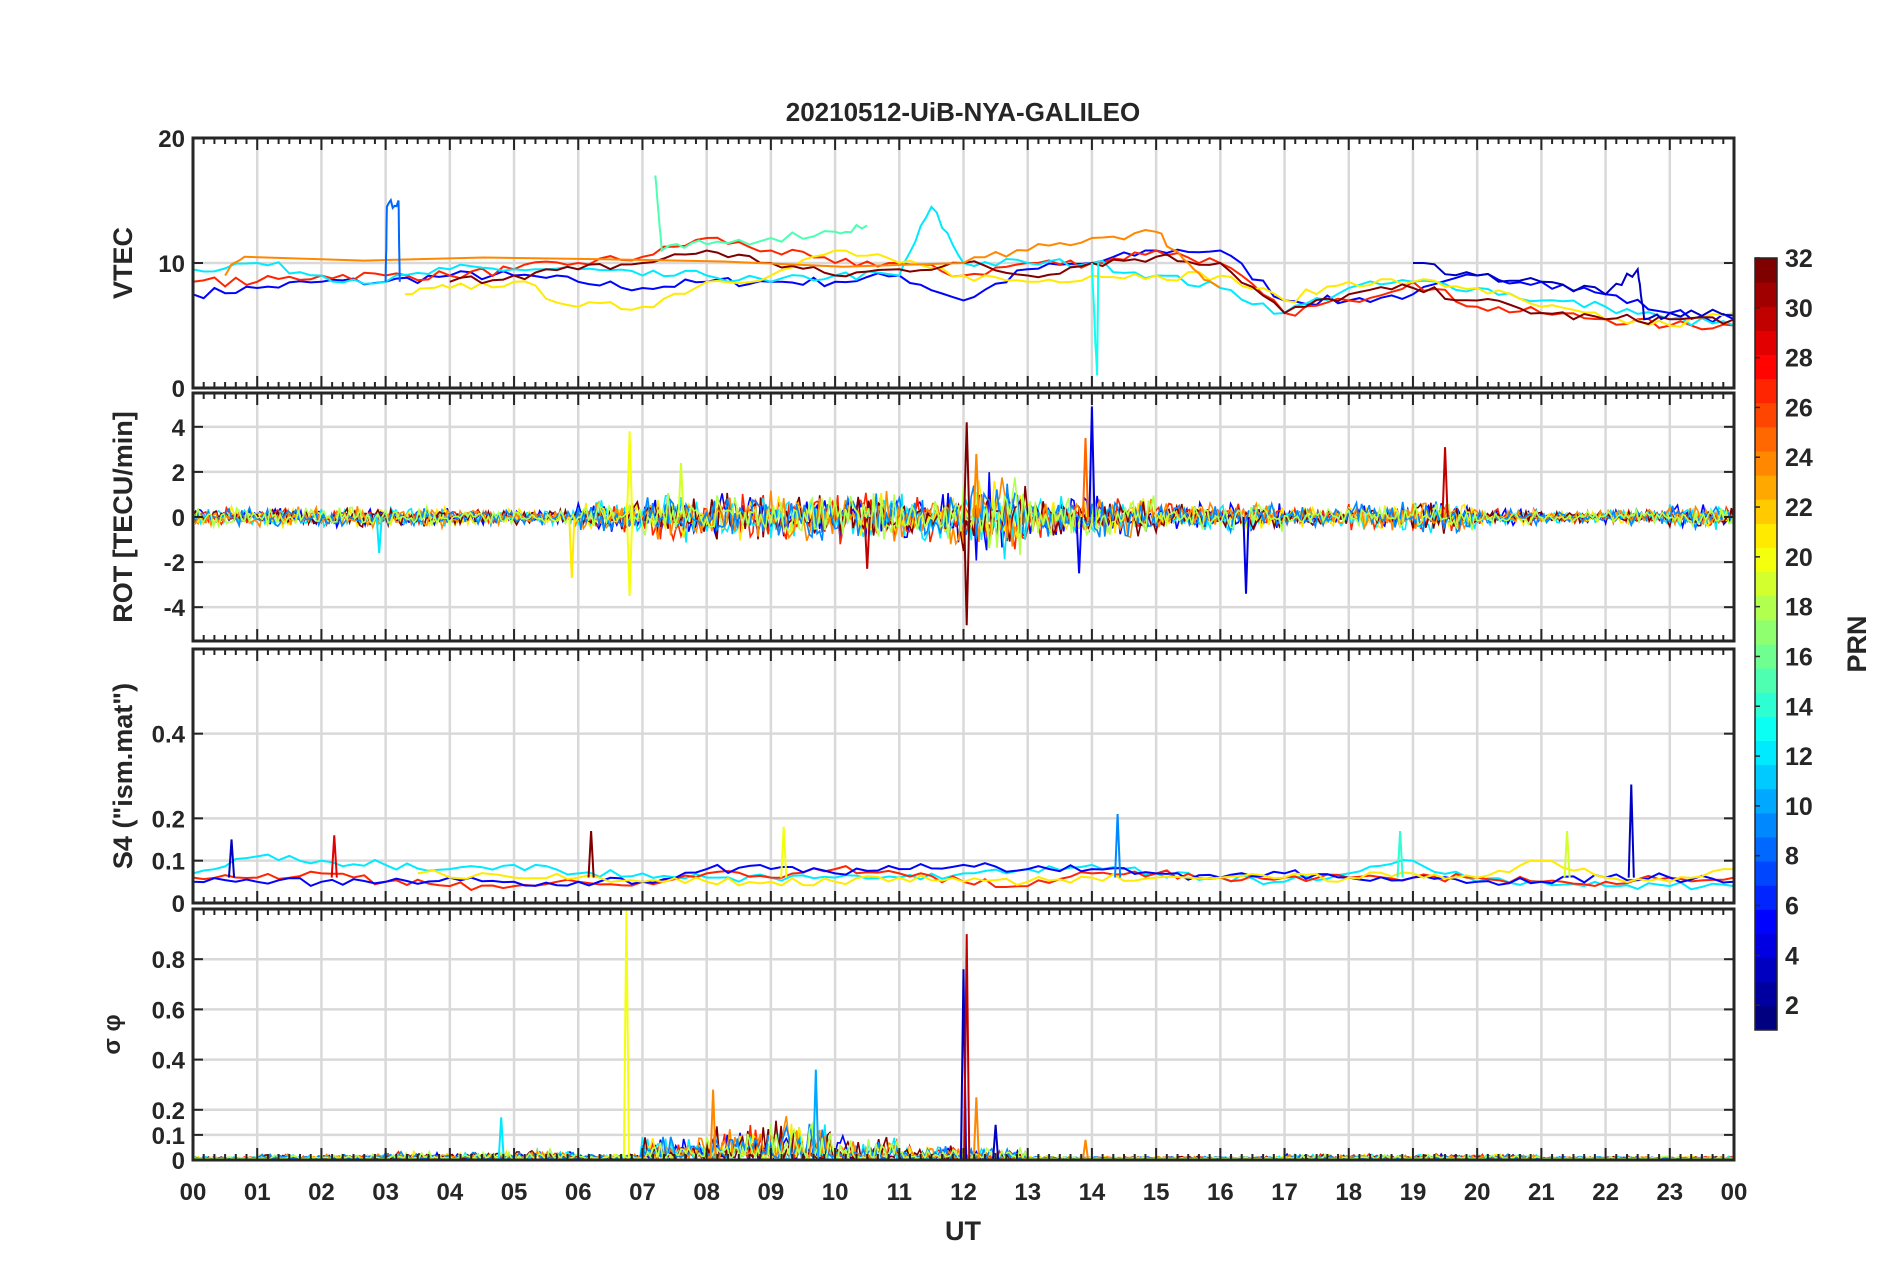 This screenshot has height=1272, width=1902. Describe the element at coordinates (385, 1192) in the screenshot. I see `x-tick-label: 03` at that location.